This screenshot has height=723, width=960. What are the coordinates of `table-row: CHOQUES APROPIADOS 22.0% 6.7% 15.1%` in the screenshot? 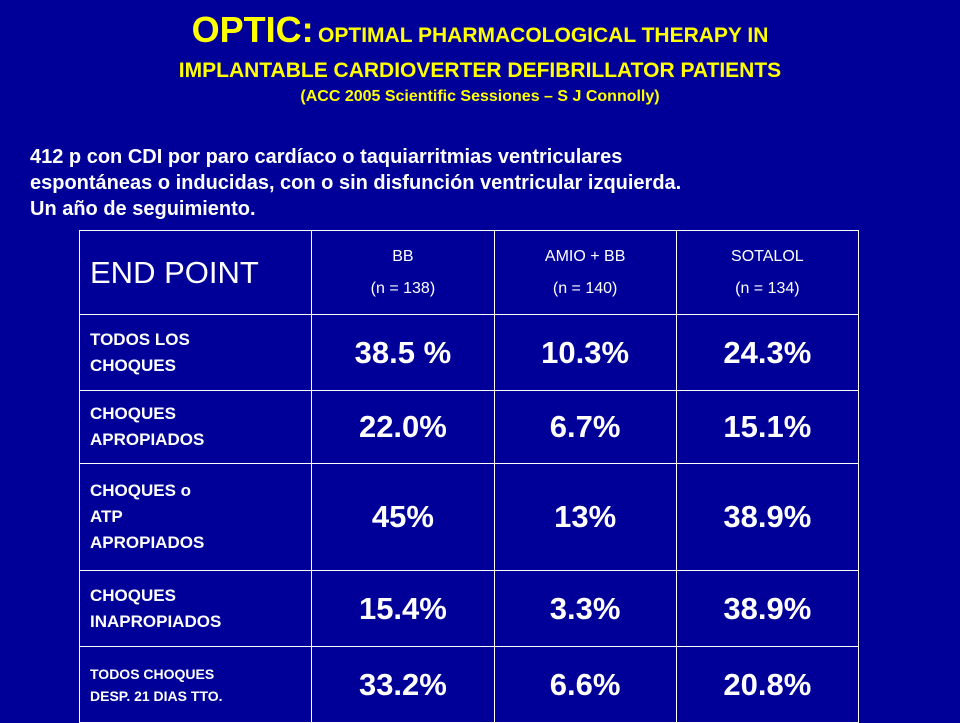 It's located at (469, 427).